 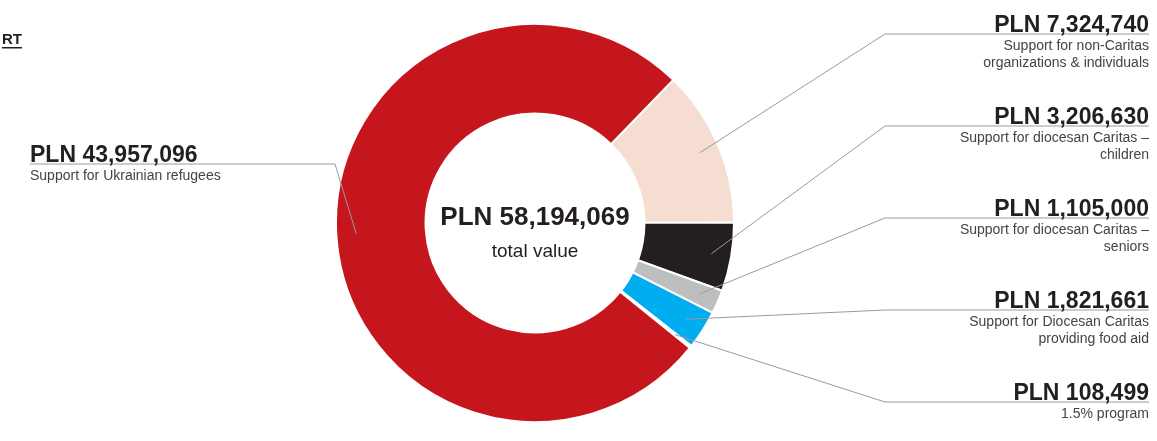 What do you see at coordinates (1071, 116) in the screenshot?
I see `data-label: PLN 3,206,630` at bounding box center [1071, 116].